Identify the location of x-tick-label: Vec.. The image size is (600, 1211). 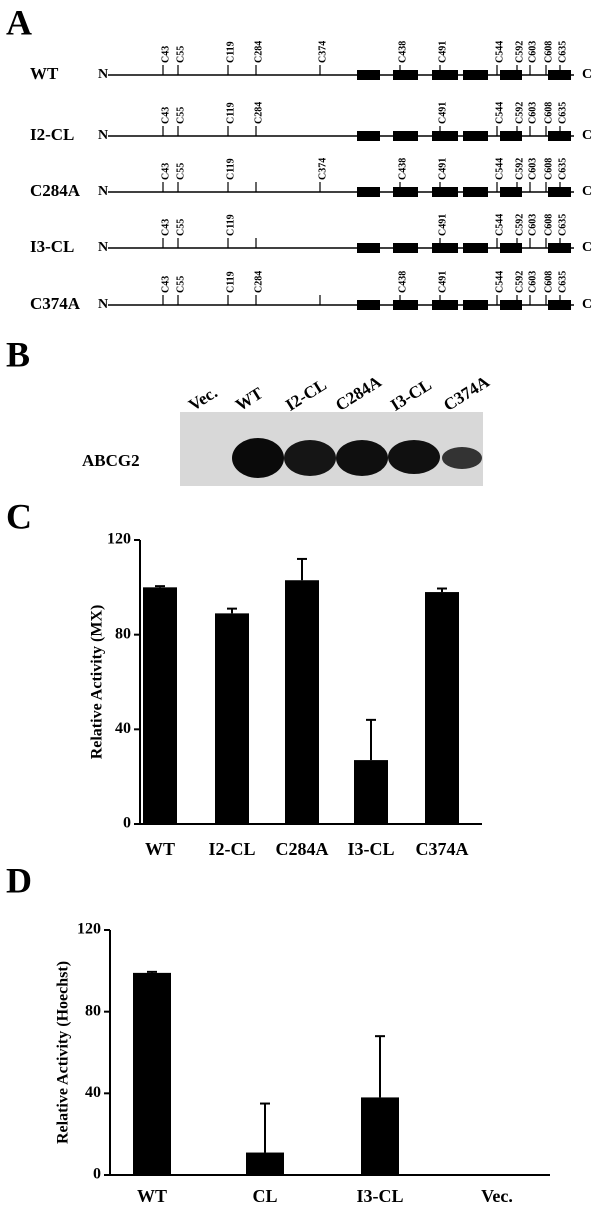
(497, 1196).